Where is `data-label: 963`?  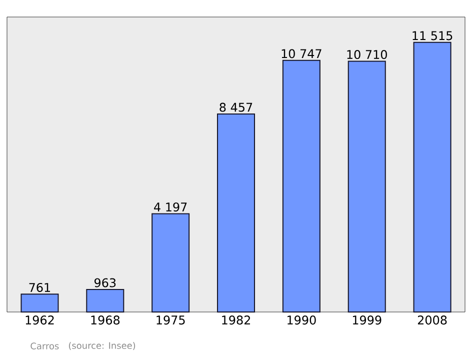
data-label: 963 is located at coordinates (105, 283).